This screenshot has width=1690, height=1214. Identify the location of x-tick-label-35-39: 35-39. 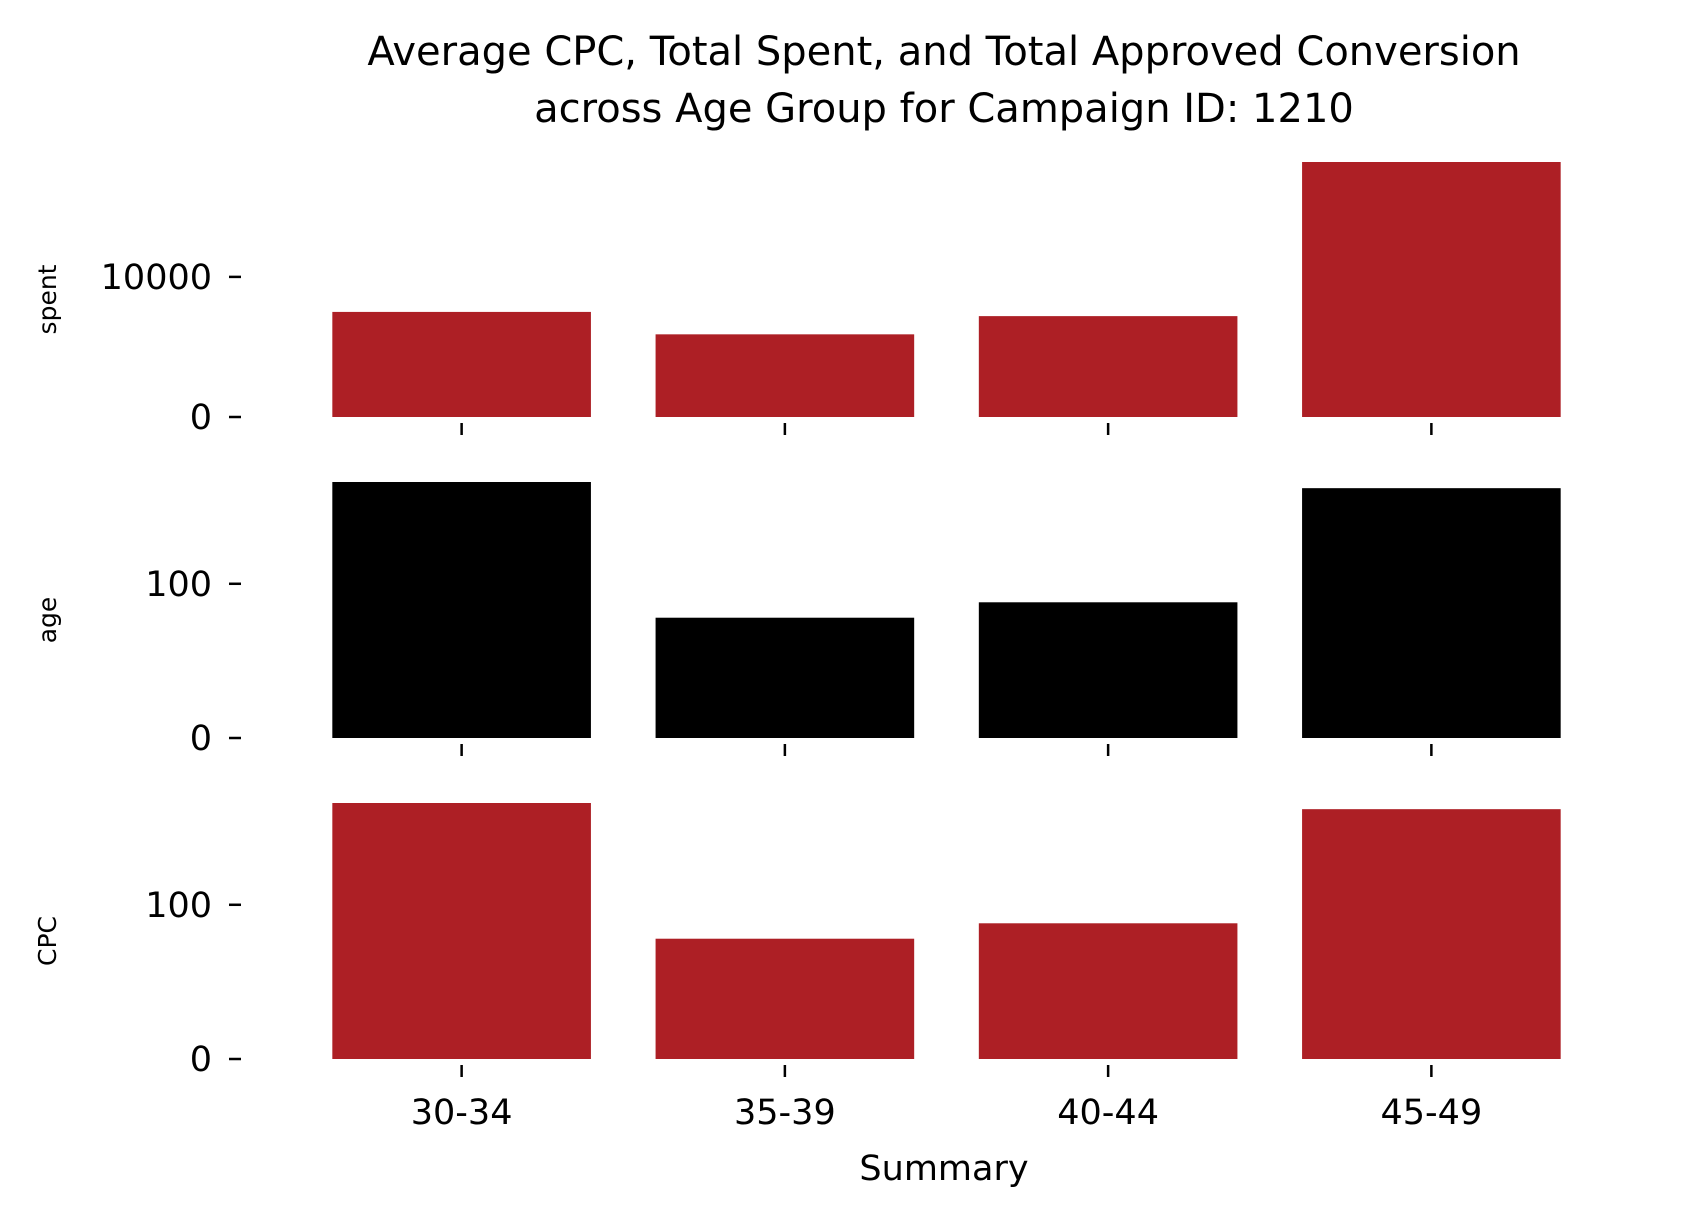
(785, 1113).